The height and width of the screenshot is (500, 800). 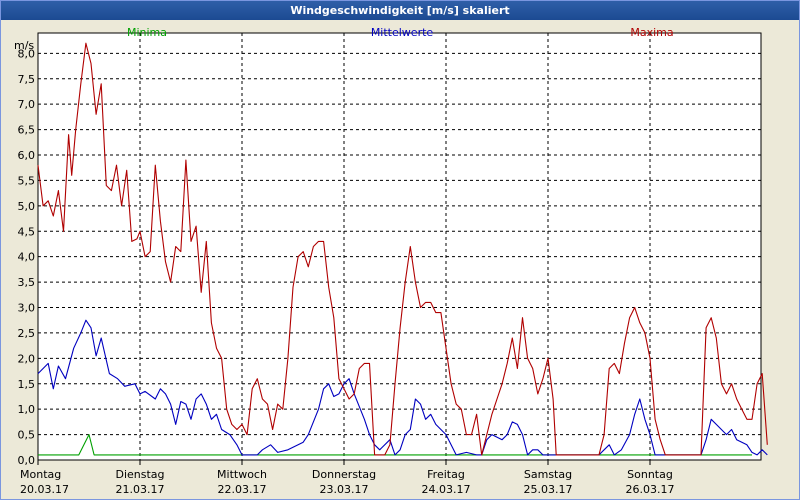 What do you see at coordinates (139, 474) in the screenshot?
I see `x-tick-day: Dienstag` at bounding box center [139, 474].